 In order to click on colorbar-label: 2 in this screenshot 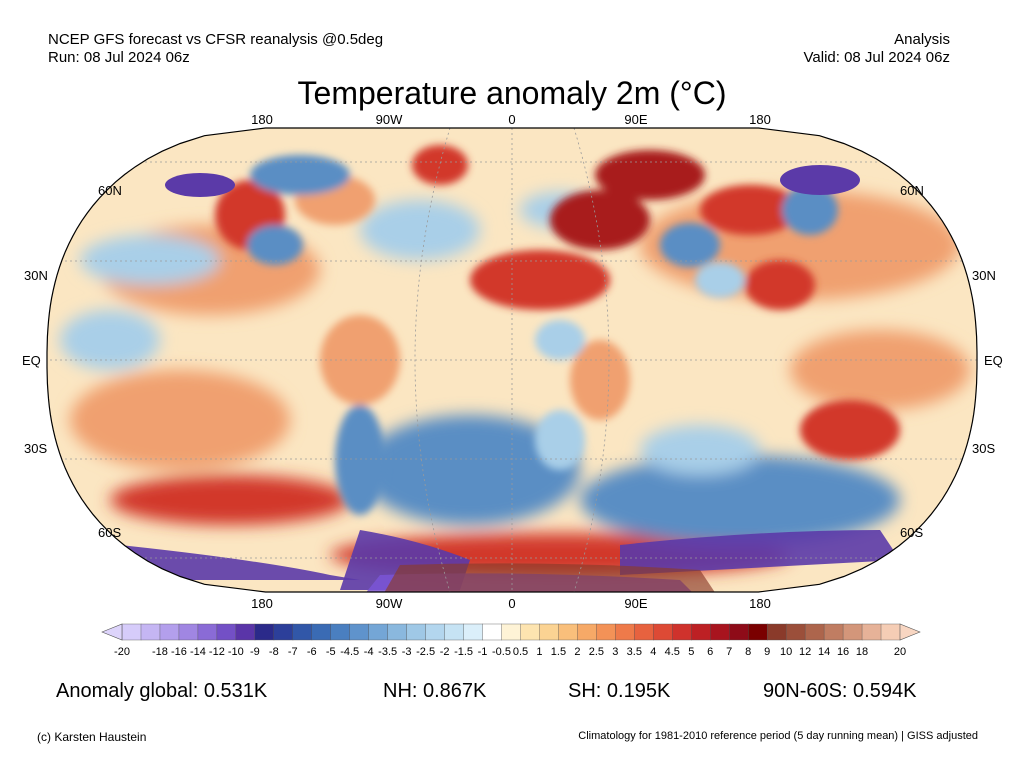, I will do `click(577, 652)`.